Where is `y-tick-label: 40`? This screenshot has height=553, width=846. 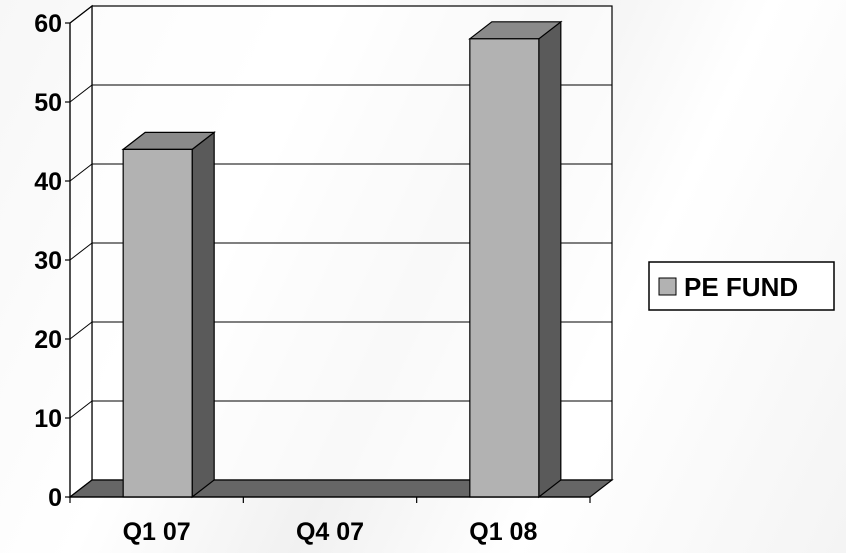 y-tick-label: 40 is located at coordinates (48, 182).